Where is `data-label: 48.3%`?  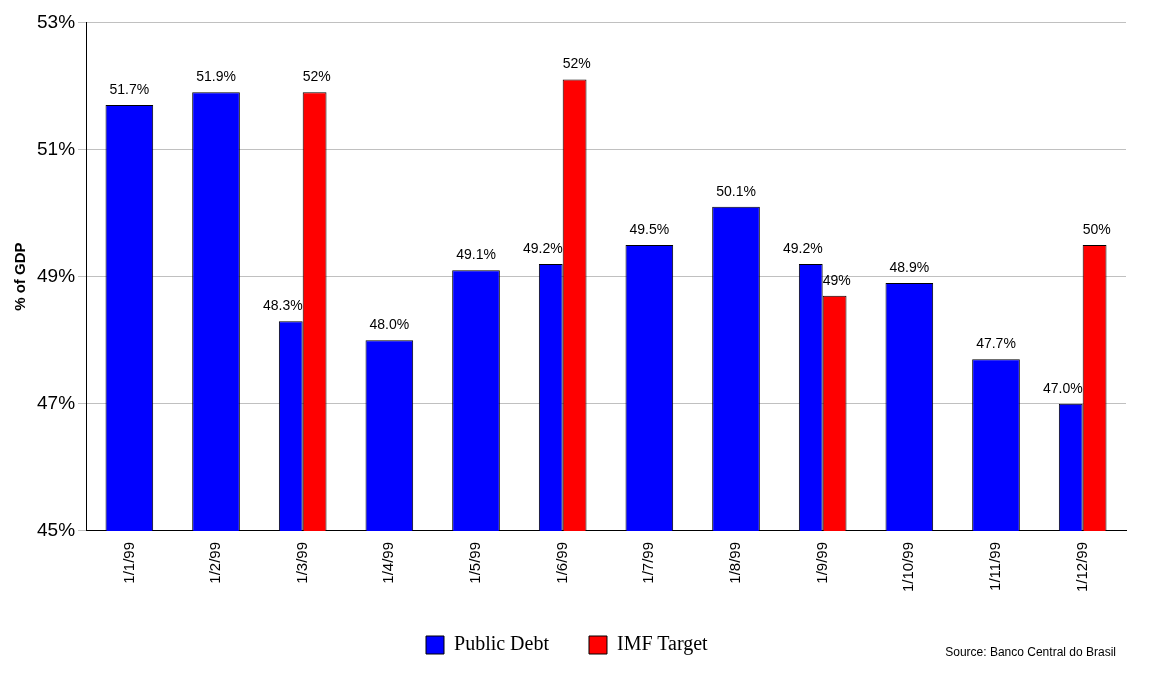
data-label: 48.3% is located at coordinates (282, 305).